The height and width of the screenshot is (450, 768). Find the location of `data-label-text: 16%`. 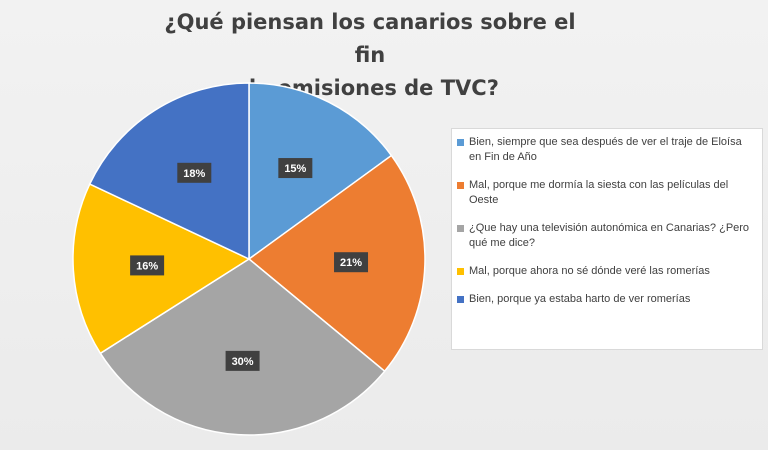

data-label-text: 16% is located at coordinates (147, 266).